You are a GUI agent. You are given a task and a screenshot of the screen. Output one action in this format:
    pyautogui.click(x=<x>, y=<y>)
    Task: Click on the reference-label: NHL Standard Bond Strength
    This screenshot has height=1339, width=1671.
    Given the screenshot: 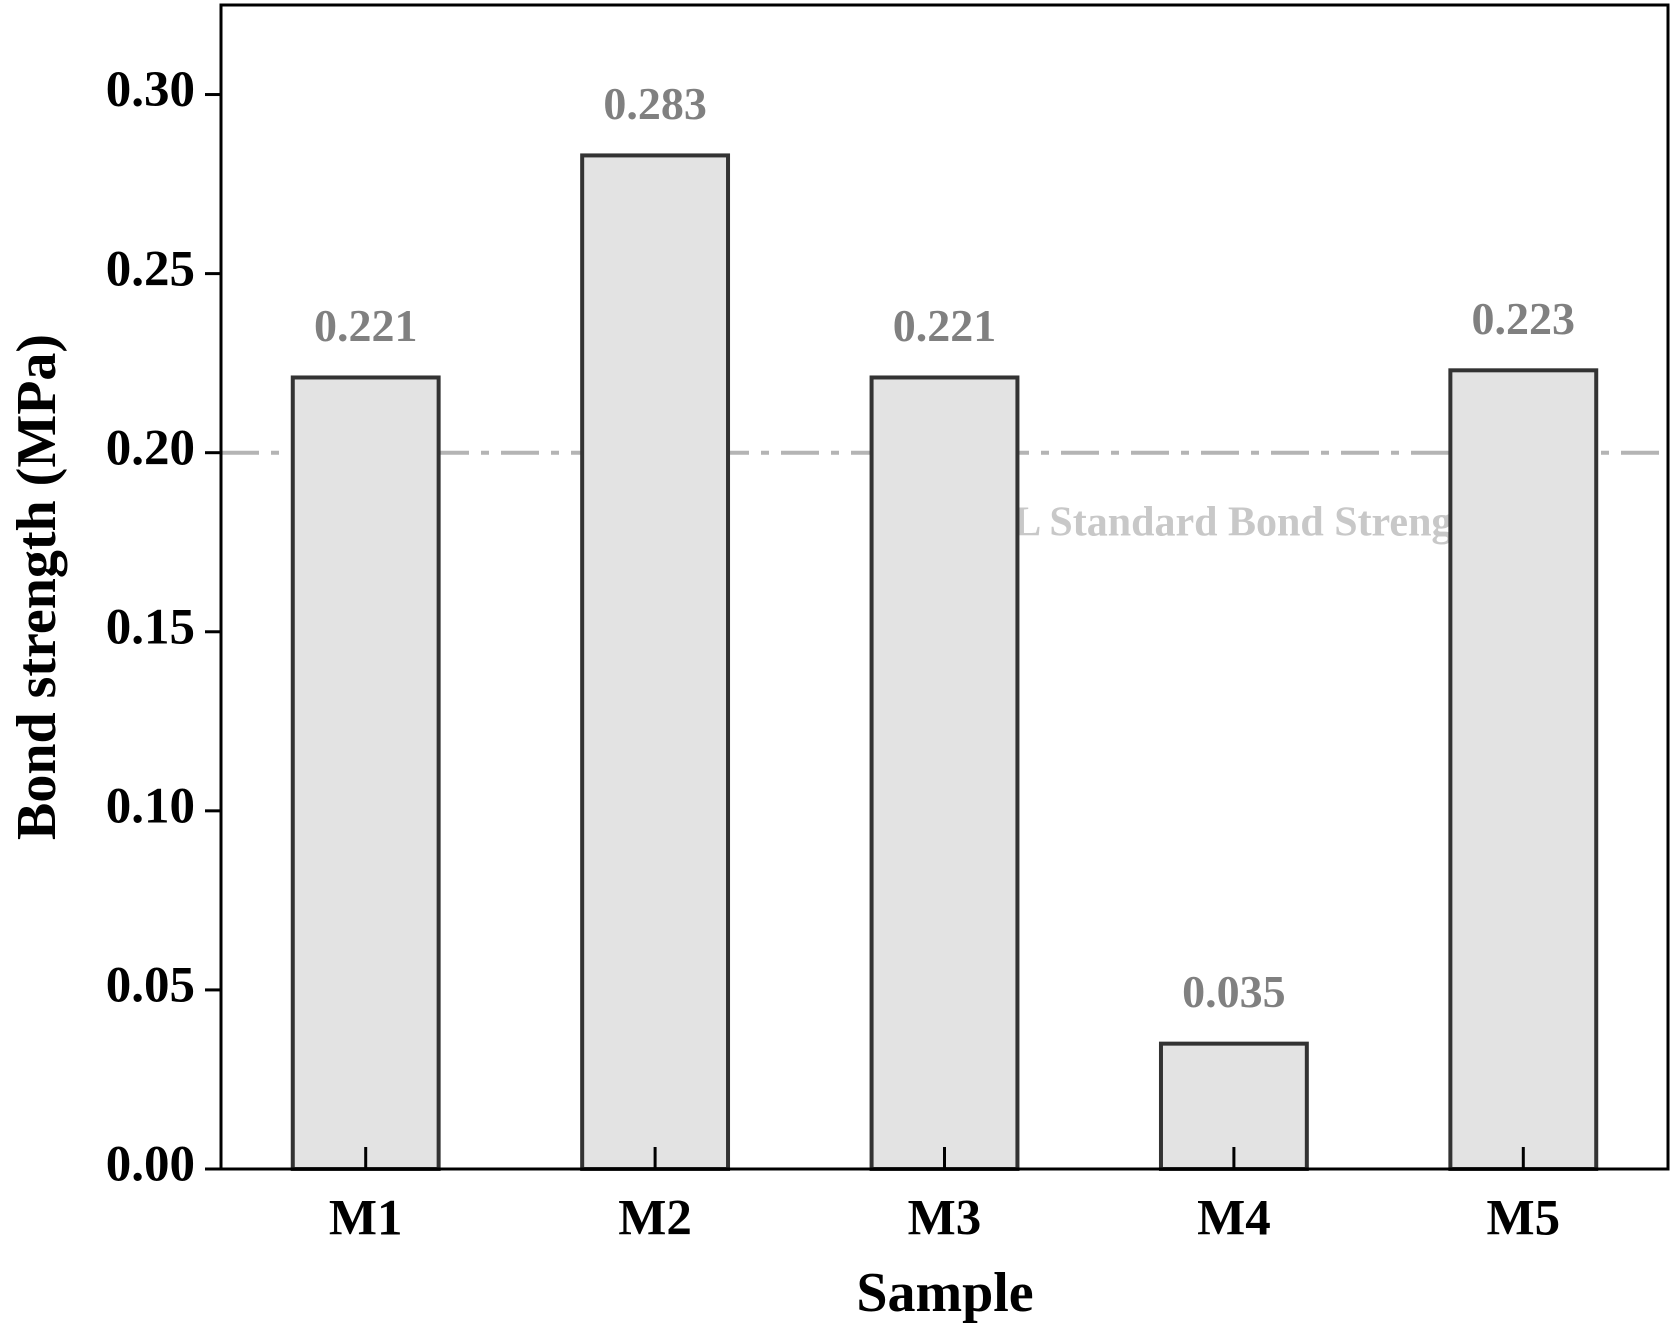 What is the action you would take?
    pyautogui.click(x=1220, y=522)
    